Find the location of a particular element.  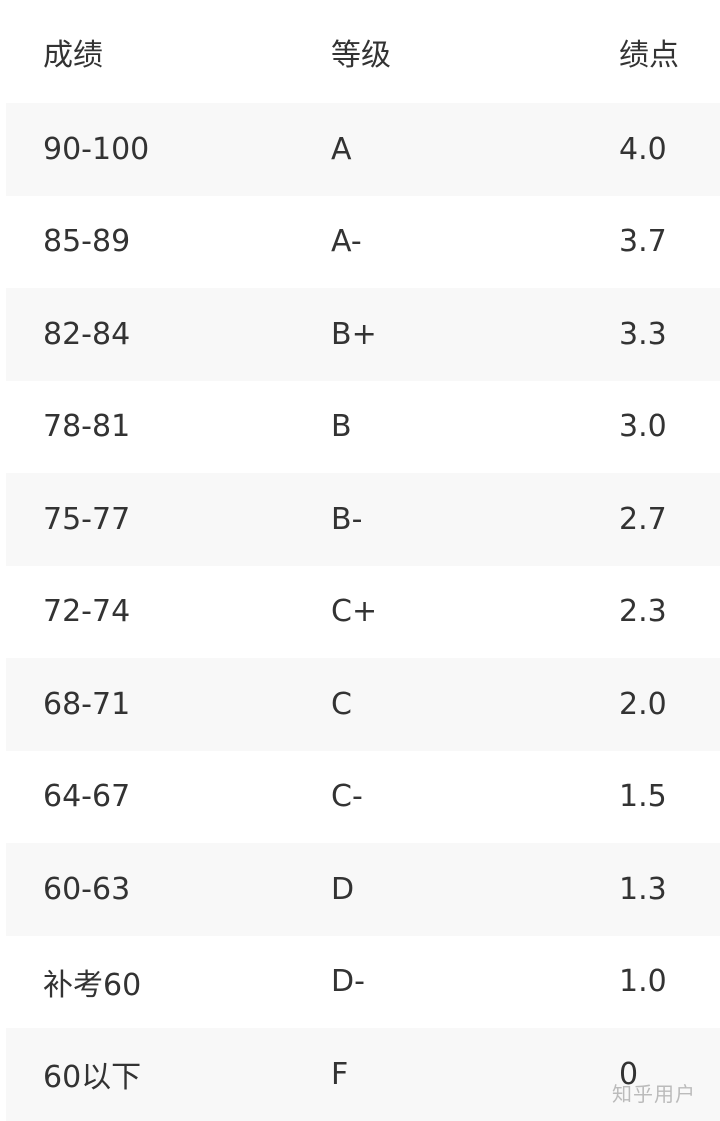

cell-gpa: 2.0 is located at coordinates (643, 704).